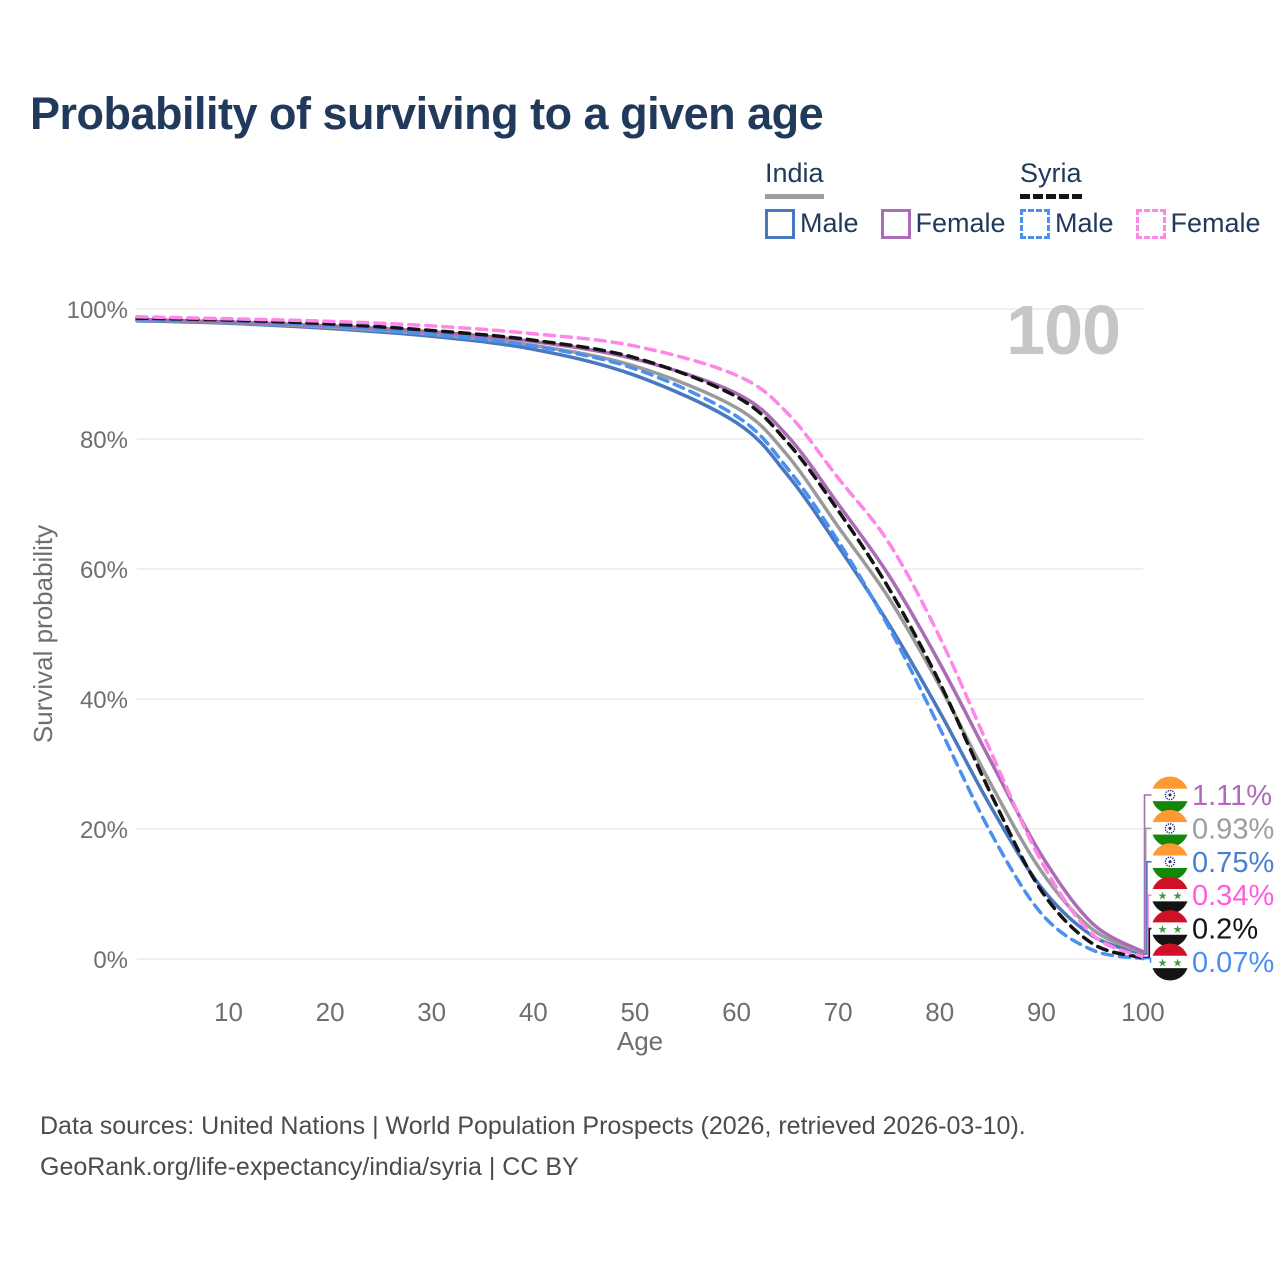 The width and height of the screenshot is (1280, 1280). I want to click on x-tick-label: 50, so click(634, 1012).